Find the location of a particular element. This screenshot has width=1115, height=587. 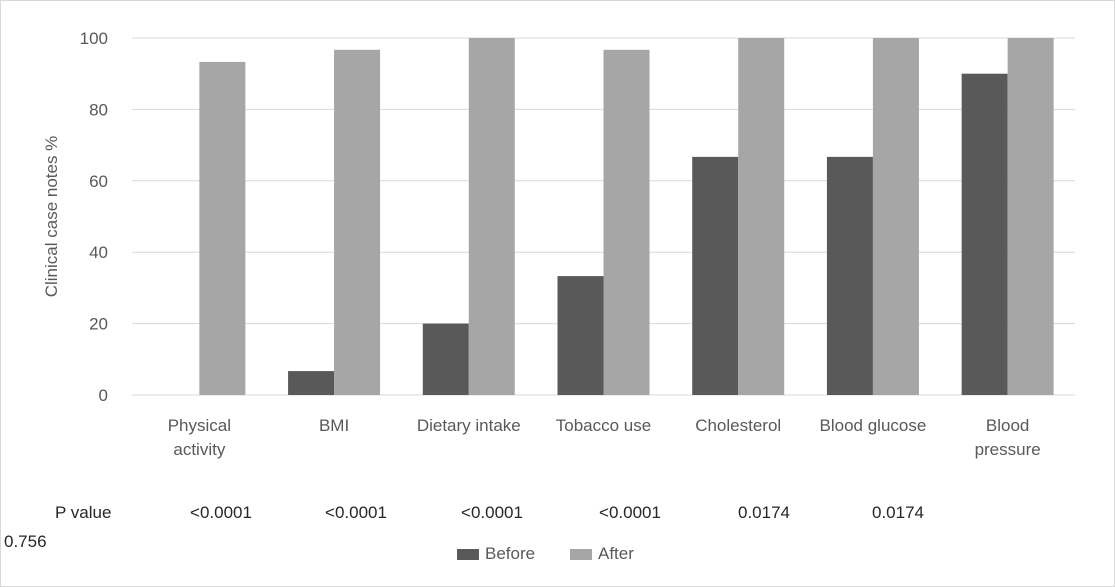

y-tick-label: 80 is located at coordinates (98, 109).